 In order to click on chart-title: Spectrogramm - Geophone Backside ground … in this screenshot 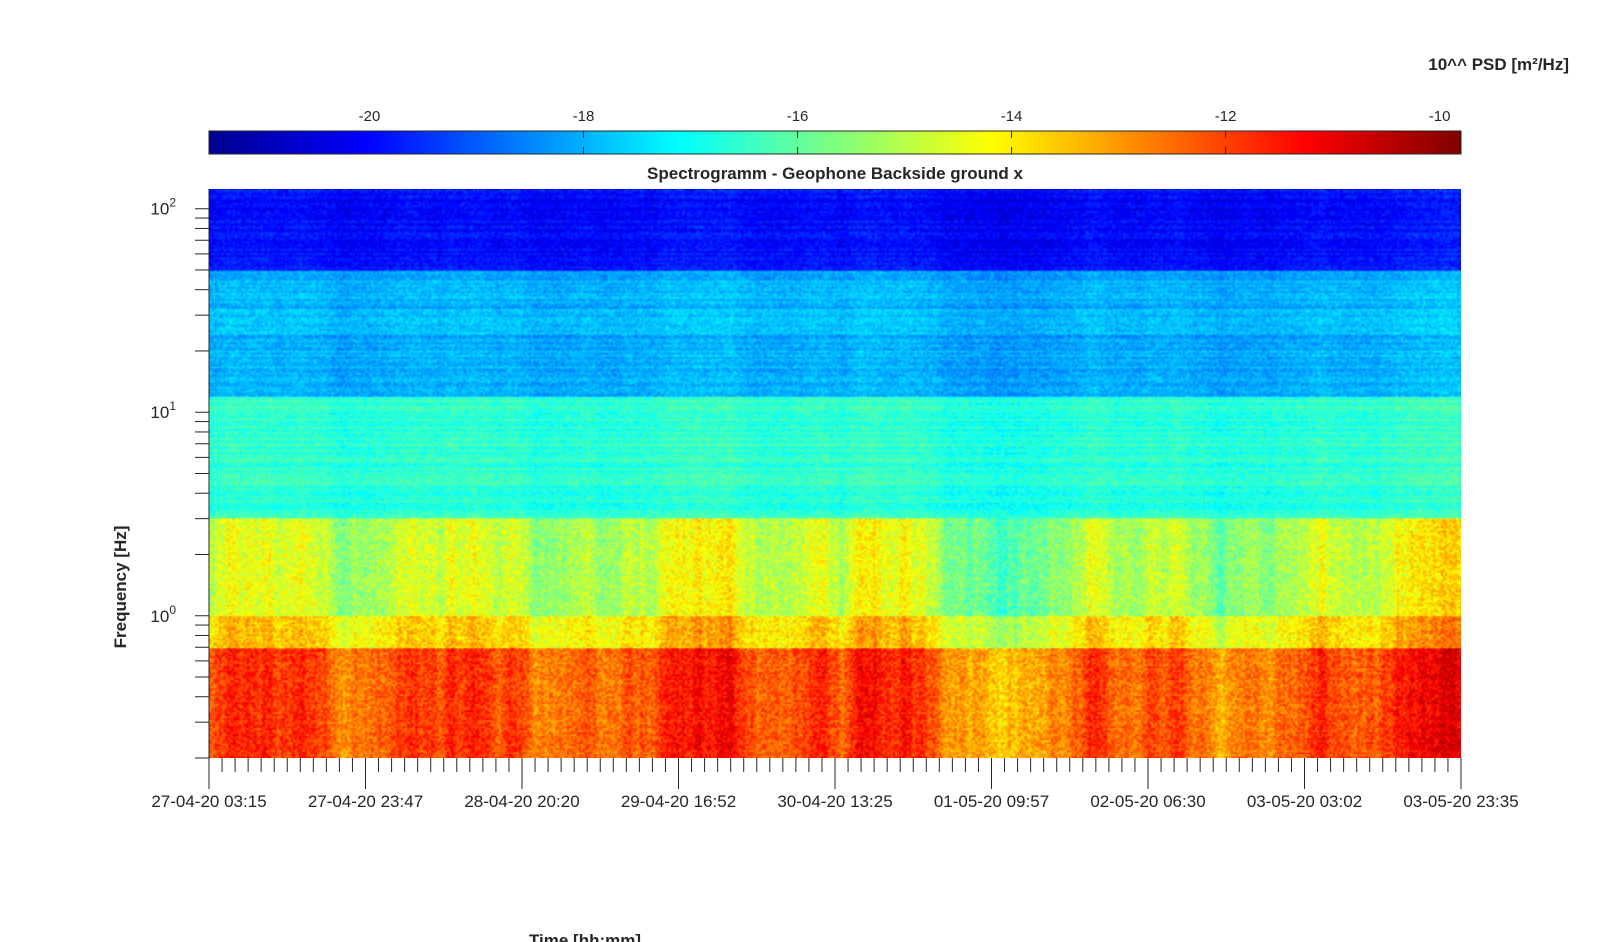, I will do `click(835, 173)`.